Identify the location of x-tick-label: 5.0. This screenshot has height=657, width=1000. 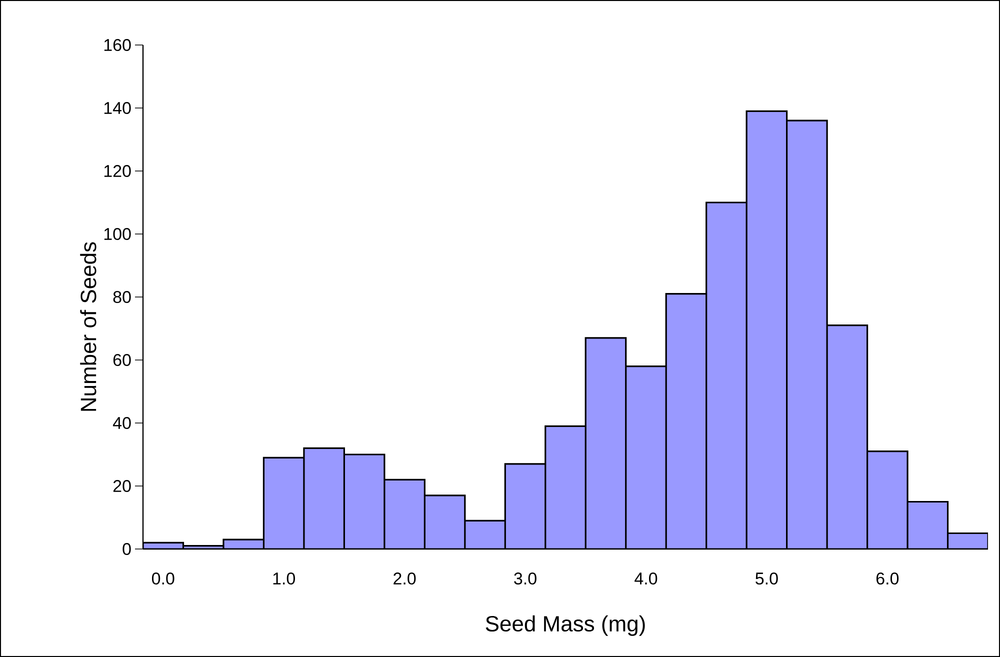
(767, 578).